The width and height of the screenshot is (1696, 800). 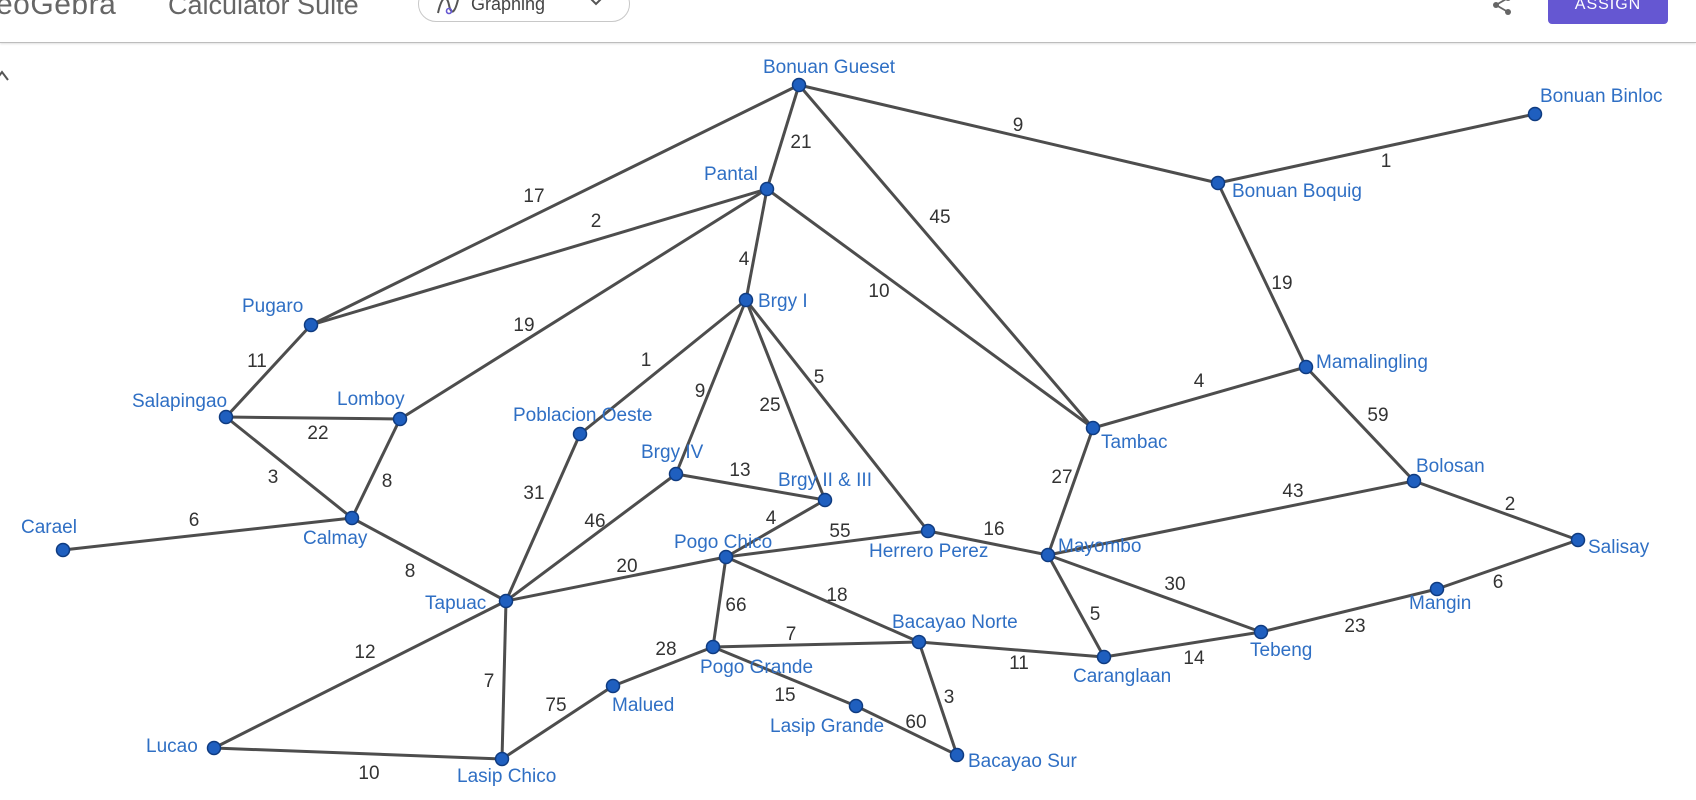 I want to click on edge-mangin-tebeng, so click(x=1349, y=610).